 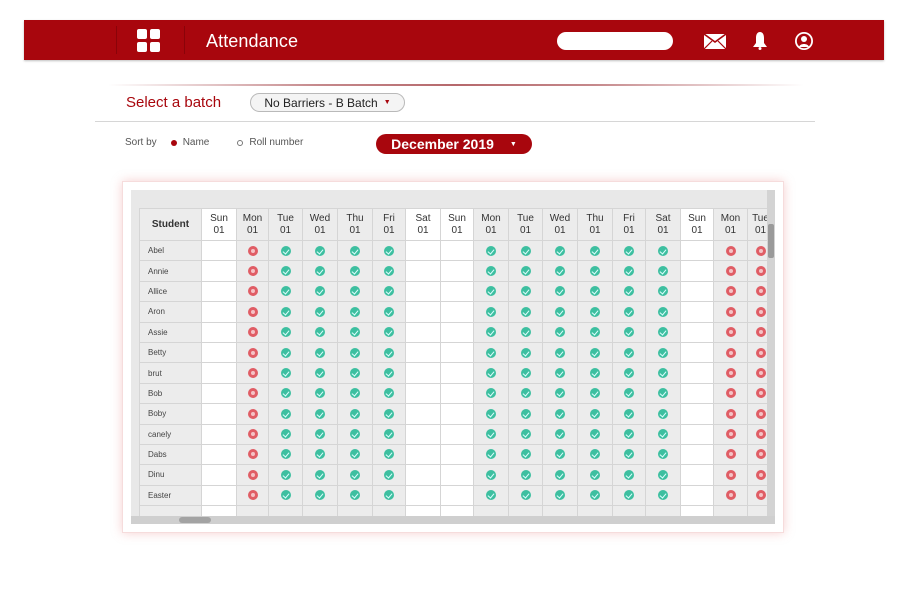 I want to click on apps-grid-icon, so click(x=148, y=40).